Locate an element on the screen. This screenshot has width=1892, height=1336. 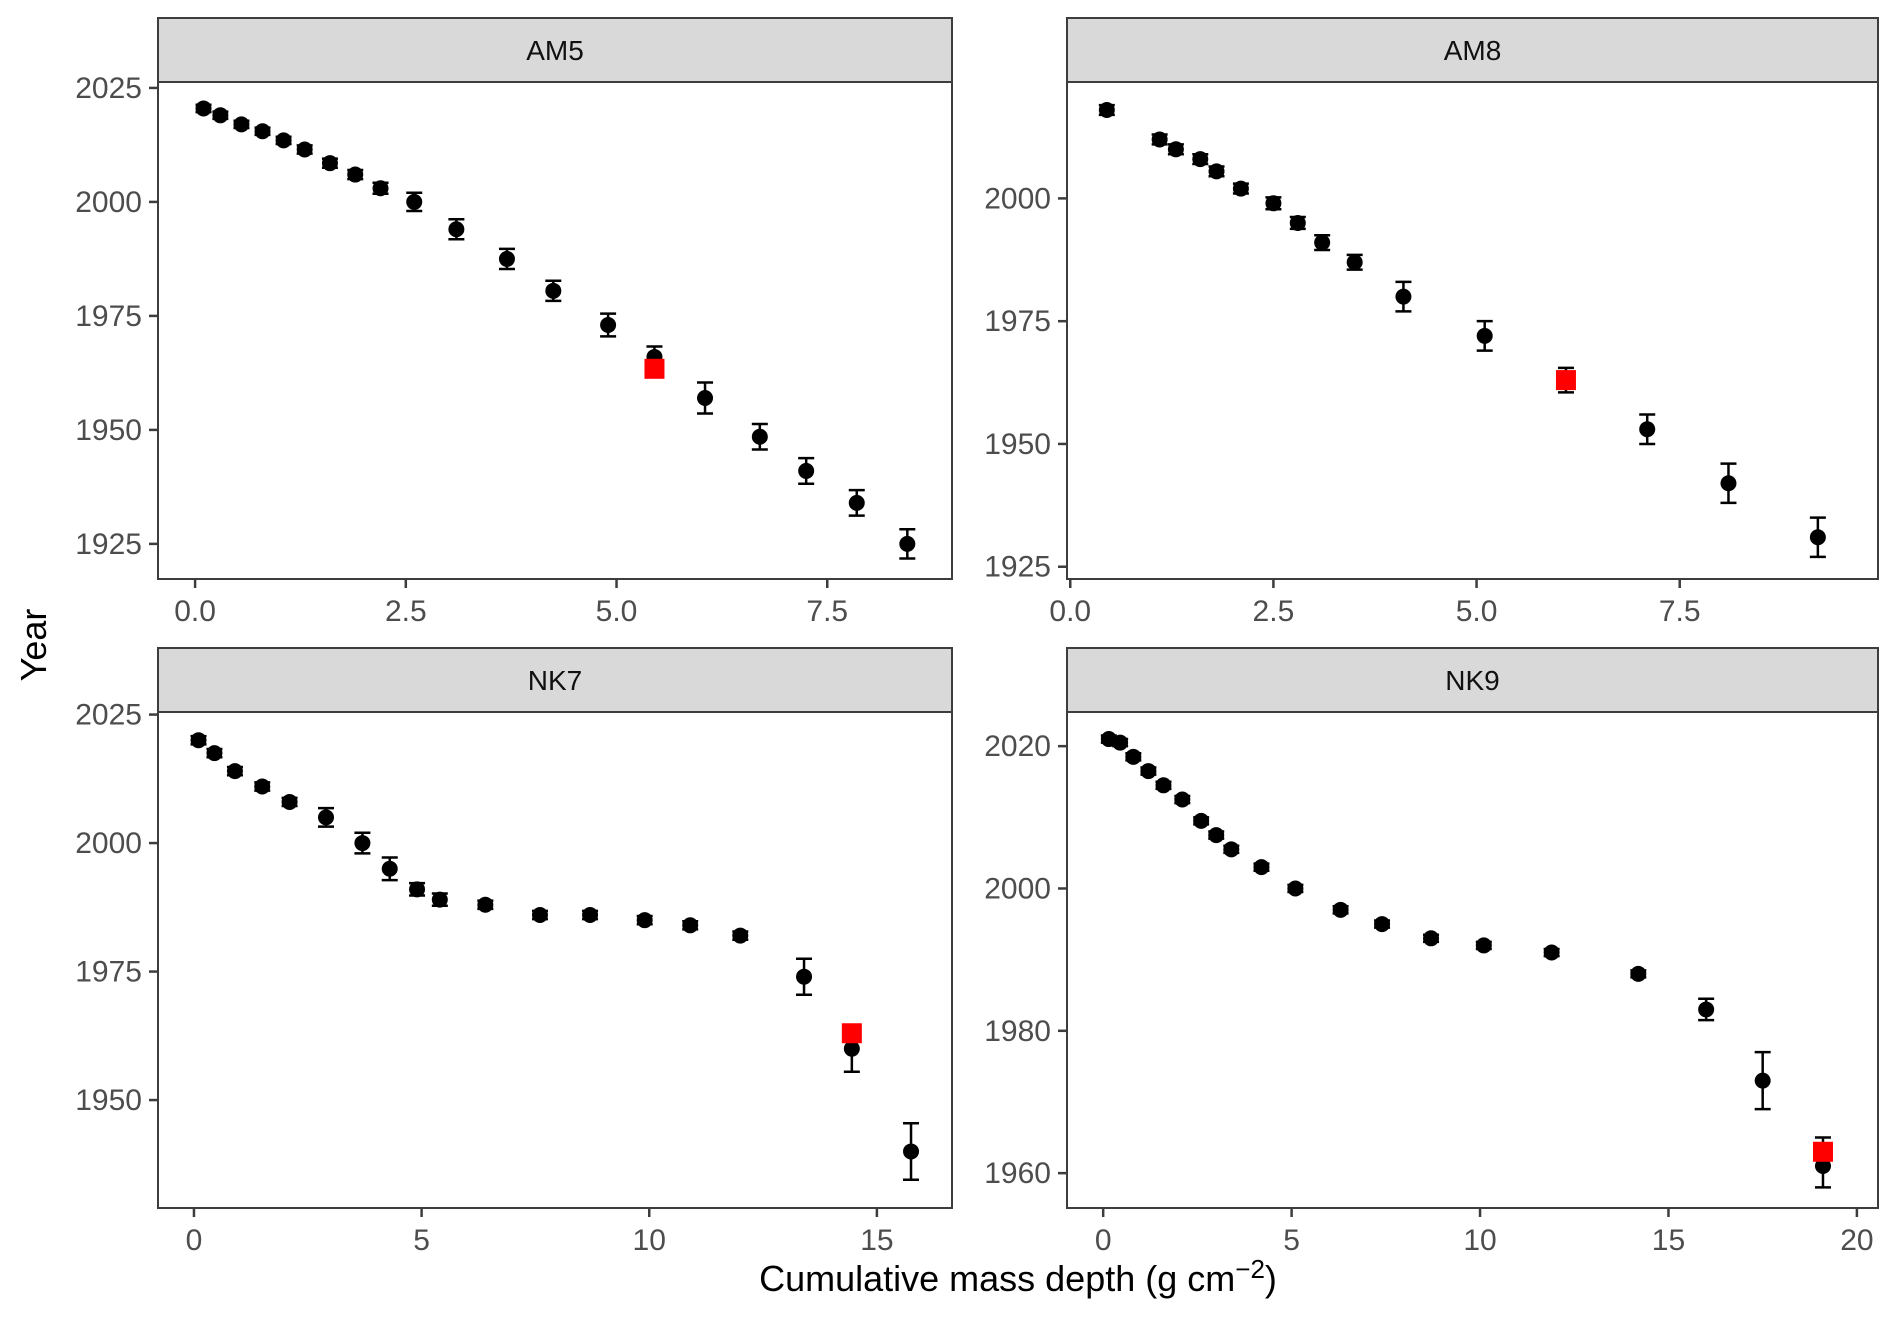
y-axis-title: Year is located at coordinates (33, 645).